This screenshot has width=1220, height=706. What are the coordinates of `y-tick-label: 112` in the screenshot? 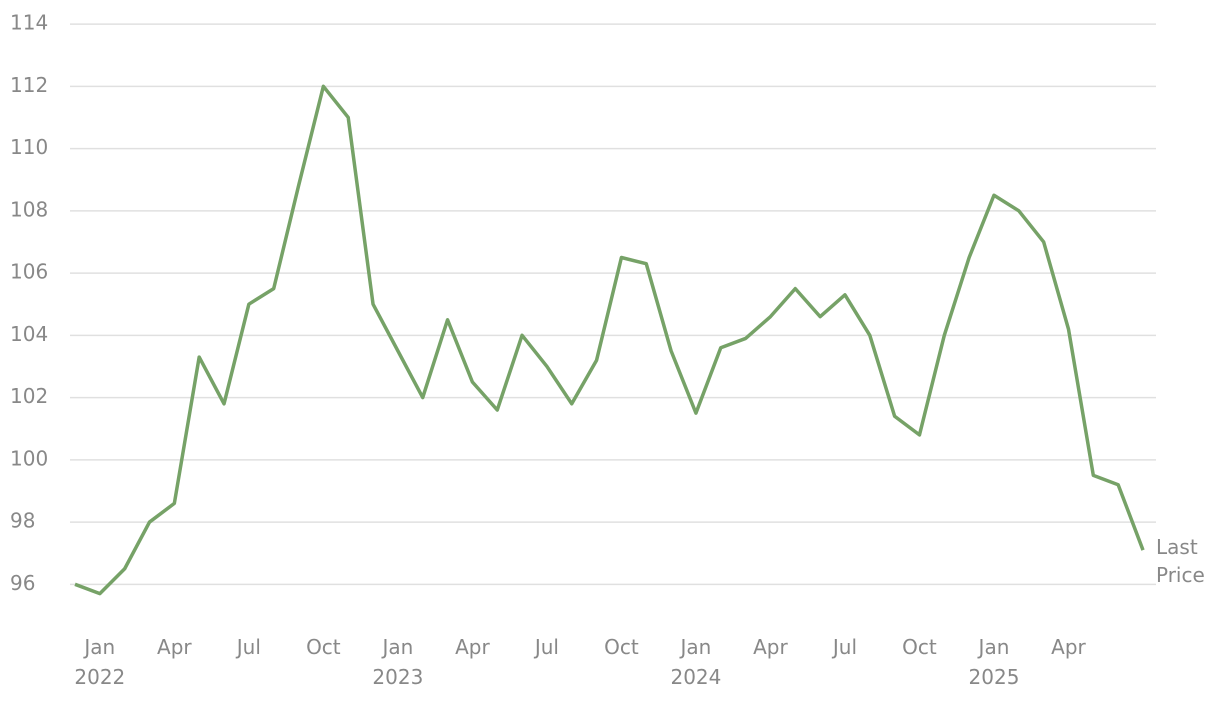 It's located at (29, 85).